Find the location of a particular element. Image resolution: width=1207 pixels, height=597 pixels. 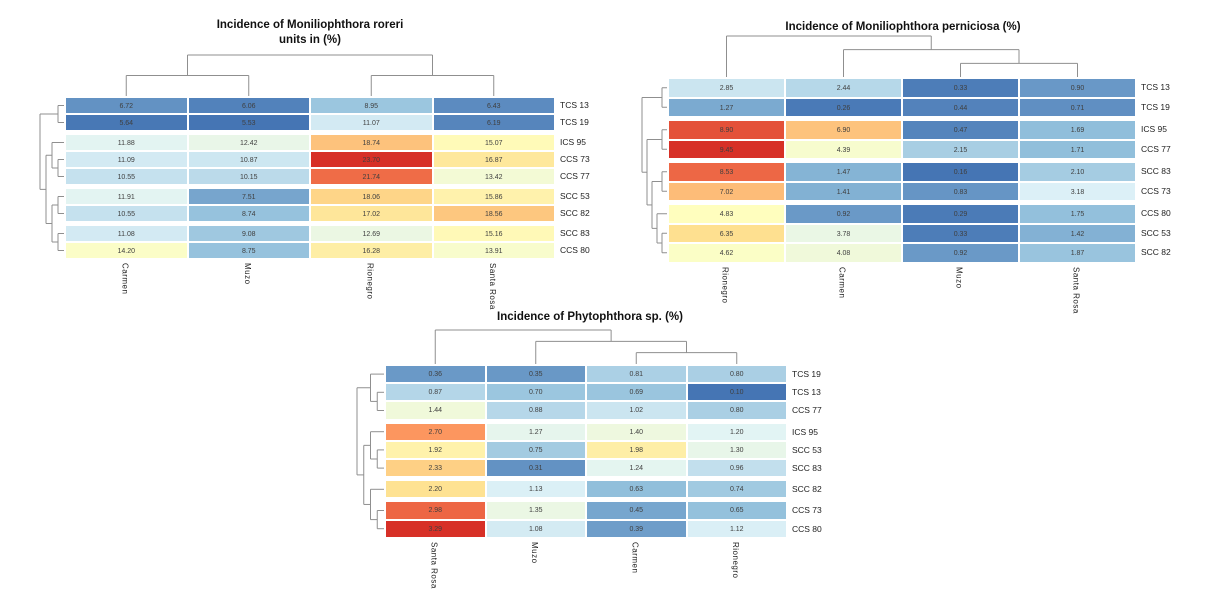

heatmap-cell: 1.87 is located at coordinates (1077, 253).